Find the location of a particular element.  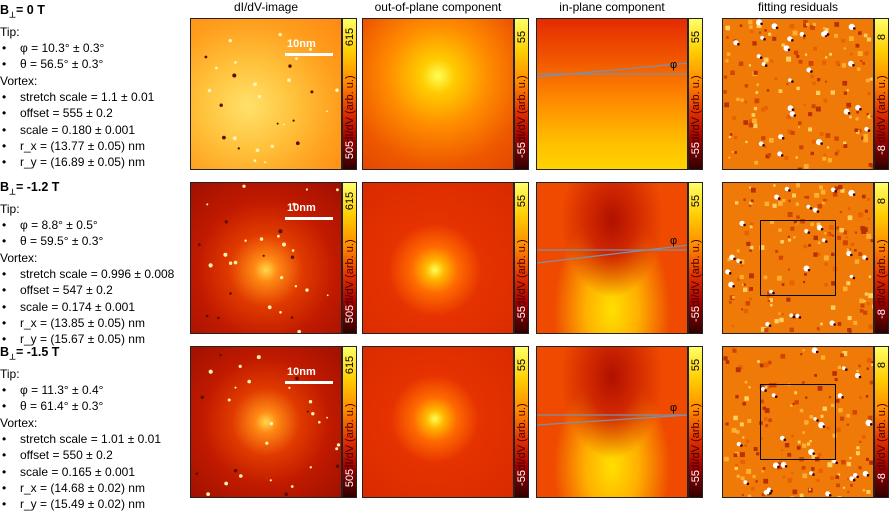

row-0-oop-component is located at coordinates (438, 94).